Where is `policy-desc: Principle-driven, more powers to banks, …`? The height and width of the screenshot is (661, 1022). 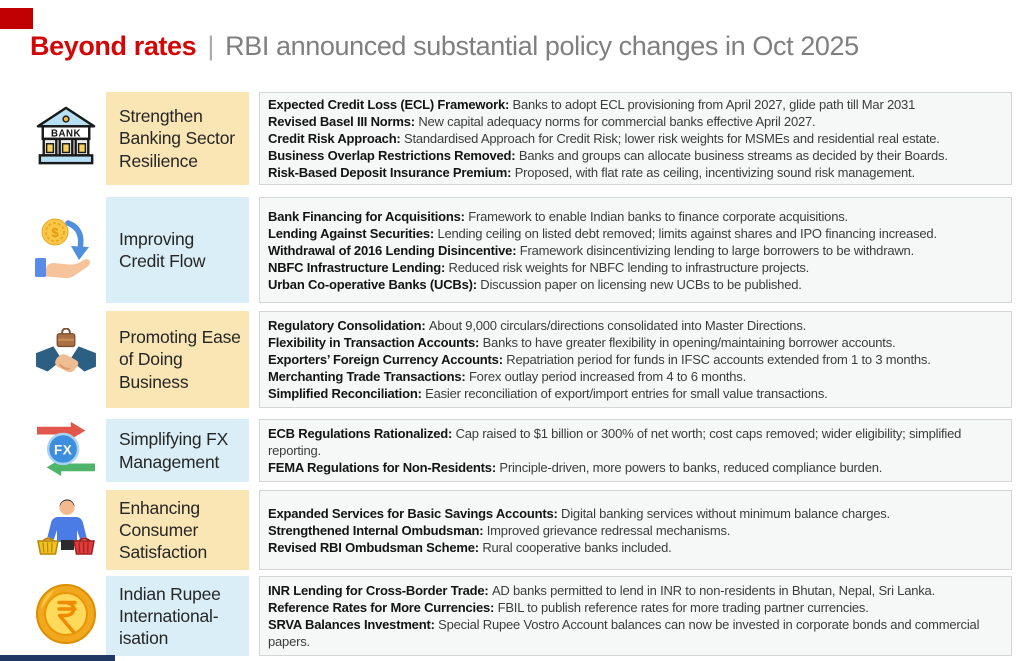 policy-desc: Principle-driven, more powers to banks, … is located at coordinates (691, 467).